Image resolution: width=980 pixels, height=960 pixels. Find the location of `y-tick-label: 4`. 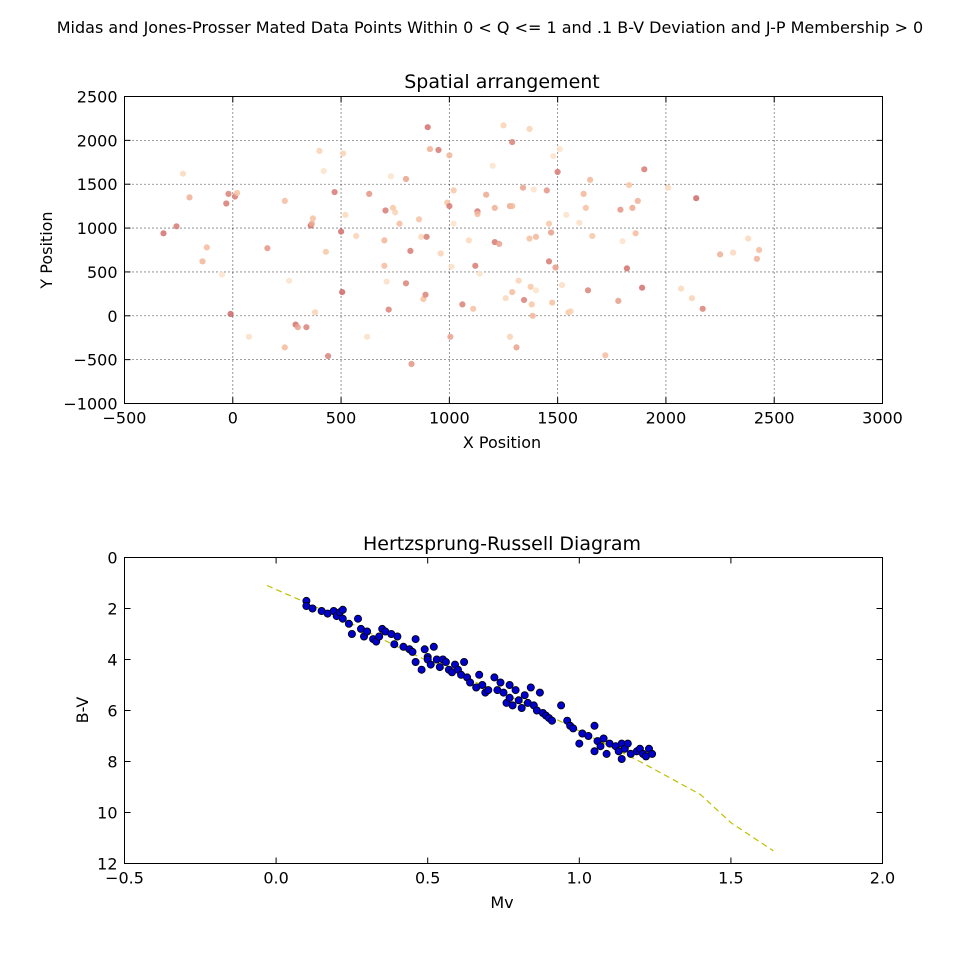

y-tick-label: 4 is located at coordinates (112, 660).